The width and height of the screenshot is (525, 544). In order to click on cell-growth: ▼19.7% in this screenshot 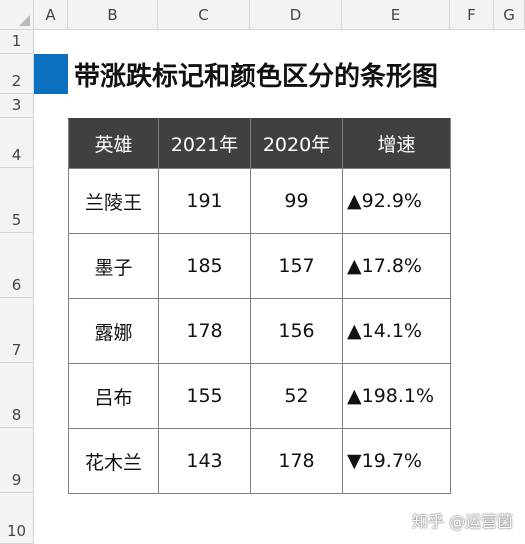, I will do `click(396, 461)`.